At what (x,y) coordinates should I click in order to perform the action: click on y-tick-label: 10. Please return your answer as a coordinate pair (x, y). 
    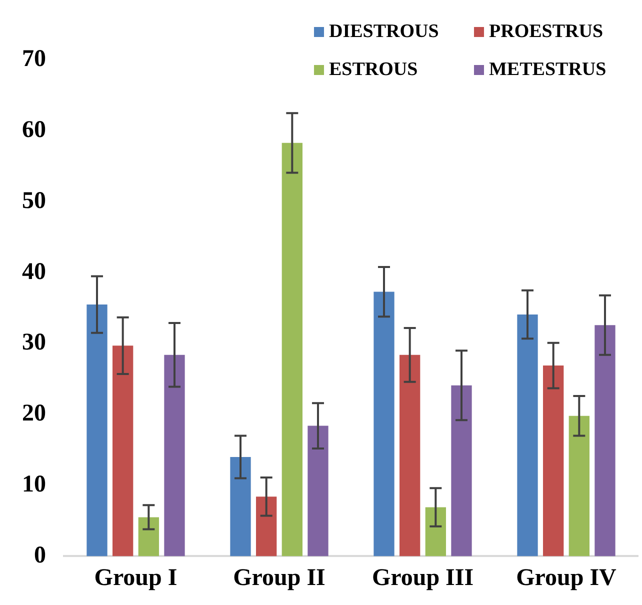
    Looking at the image, I should click on (34, 485).